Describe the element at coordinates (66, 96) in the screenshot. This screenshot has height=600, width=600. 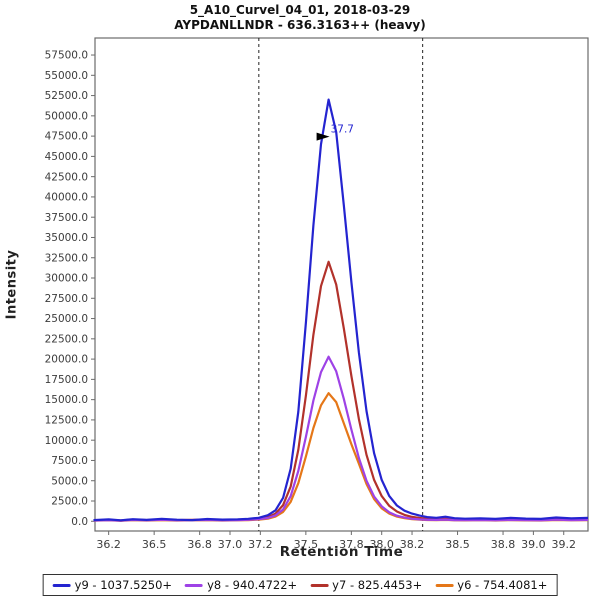
I see `y-tick-label: 52500.0` at that location.